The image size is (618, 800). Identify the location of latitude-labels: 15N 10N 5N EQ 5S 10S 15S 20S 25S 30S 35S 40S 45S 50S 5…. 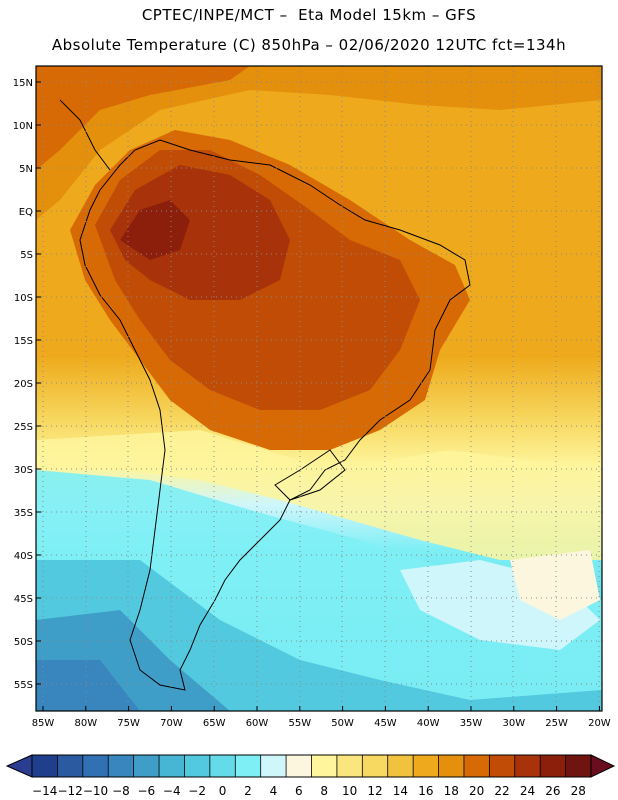
(27, 384).